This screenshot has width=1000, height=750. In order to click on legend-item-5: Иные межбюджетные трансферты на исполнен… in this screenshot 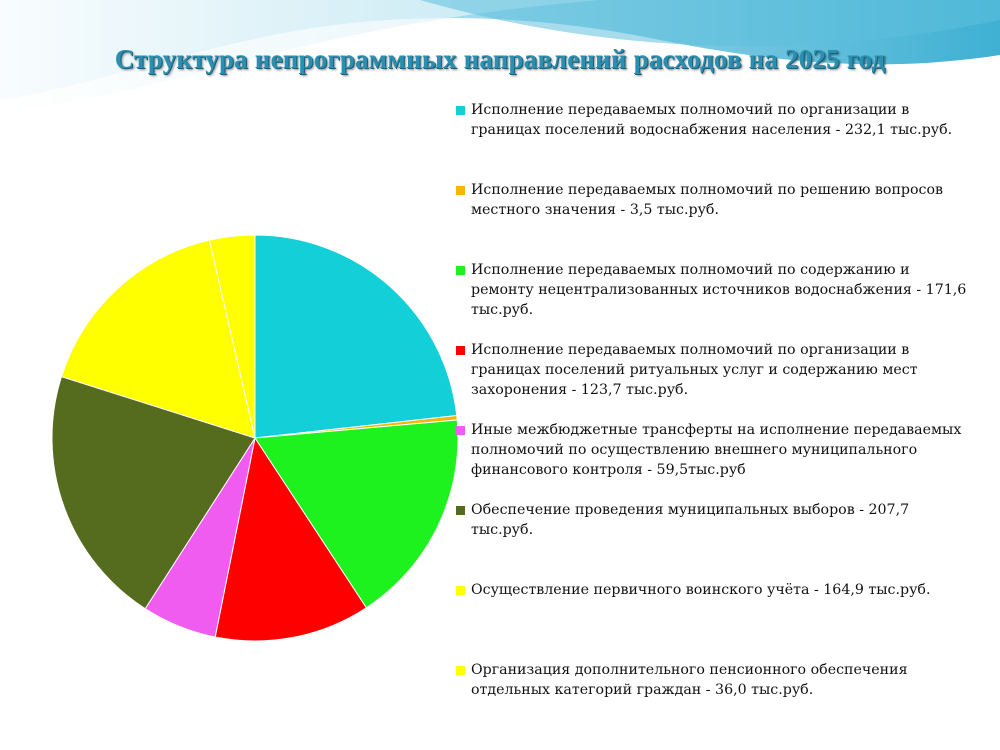, I will do `click(716, 450)`.